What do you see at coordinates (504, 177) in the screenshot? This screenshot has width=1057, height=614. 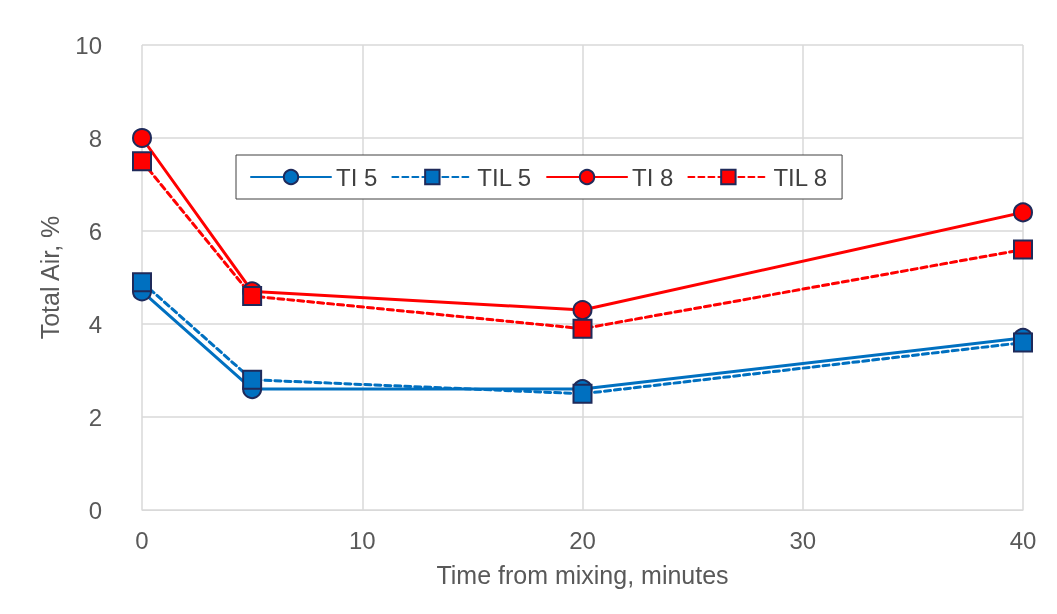 I see `legend-label: TIL 5` at bounding box center [504, 177].